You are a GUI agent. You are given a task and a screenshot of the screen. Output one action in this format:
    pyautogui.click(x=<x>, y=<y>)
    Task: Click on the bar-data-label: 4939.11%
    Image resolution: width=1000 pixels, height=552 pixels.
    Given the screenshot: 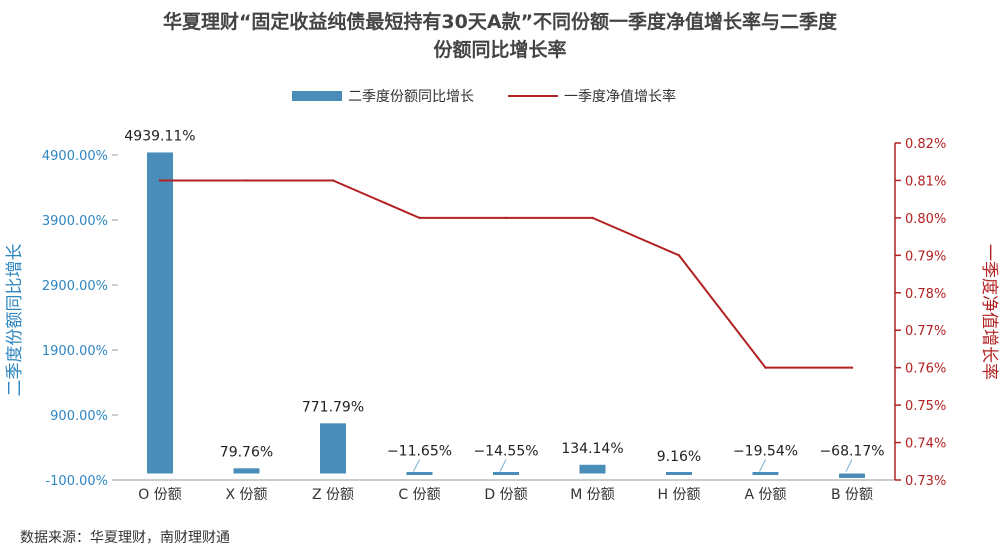 What is the action you would take?
    pyautogui.click(x=159, y=136)
    